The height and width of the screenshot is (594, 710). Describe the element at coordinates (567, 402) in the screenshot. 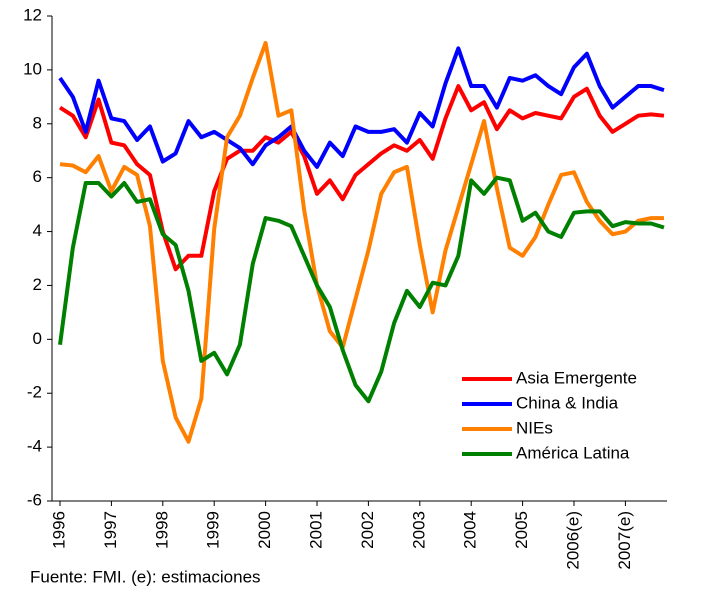

I see `legend-label: China & India` at that location.